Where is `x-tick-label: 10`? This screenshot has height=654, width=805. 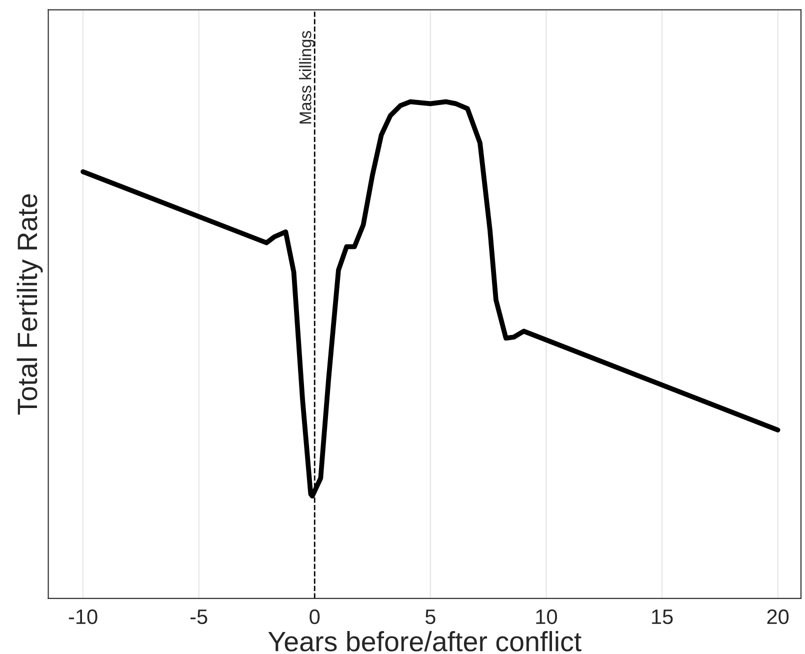
x-tick-label: 10 is located at coordinates (546, 616).